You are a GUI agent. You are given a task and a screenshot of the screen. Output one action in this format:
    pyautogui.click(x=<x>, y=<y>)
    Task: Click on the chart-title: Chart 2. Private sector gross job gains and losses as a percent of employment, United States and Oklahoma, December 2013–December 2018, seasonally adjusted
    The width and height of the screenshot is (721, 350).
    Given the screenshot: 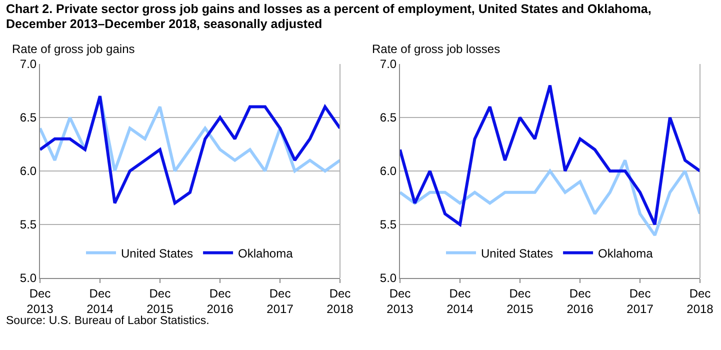 What is the action you would take?
    pyautogui.click(x=328, y=16)
    